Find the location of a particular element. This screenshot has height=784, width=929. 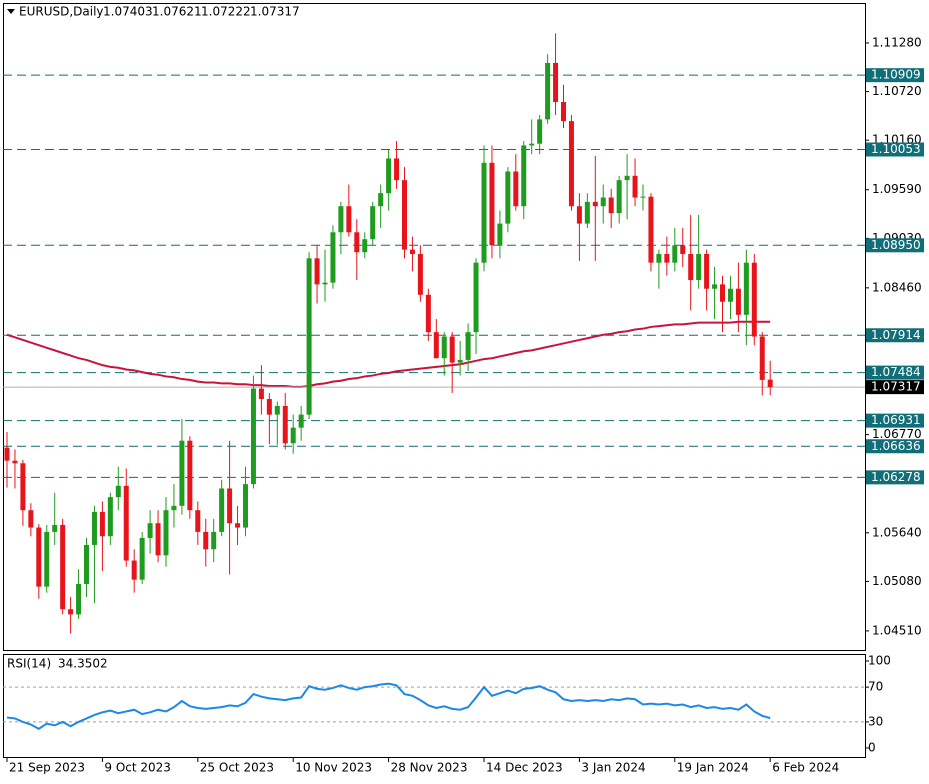

rsi-pane is located at coordinates (434, 706).